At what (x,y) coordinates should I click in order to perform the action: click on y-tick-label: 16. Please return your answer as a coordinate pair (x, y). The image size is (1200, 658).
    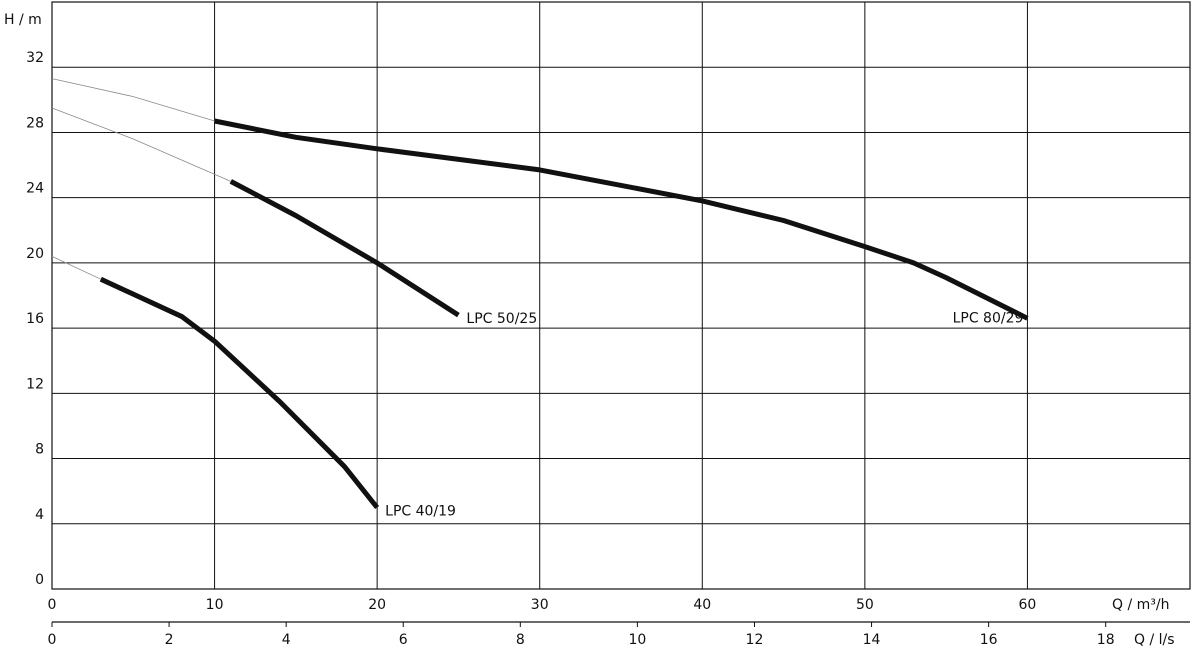
    Looking at the image, I should click on (35, 319).